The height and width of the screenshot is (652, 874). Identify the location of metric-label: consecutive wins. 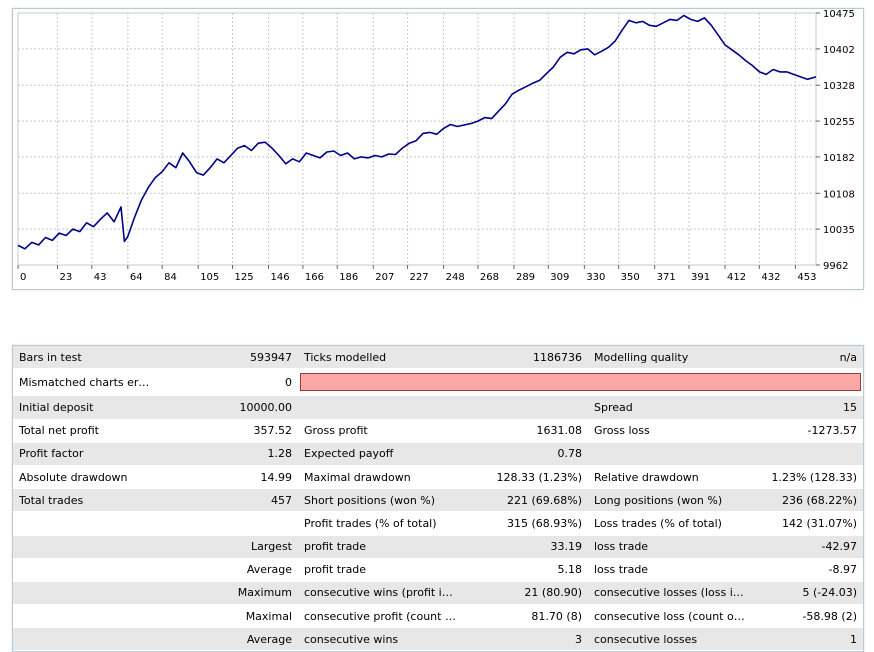
(380, 639).